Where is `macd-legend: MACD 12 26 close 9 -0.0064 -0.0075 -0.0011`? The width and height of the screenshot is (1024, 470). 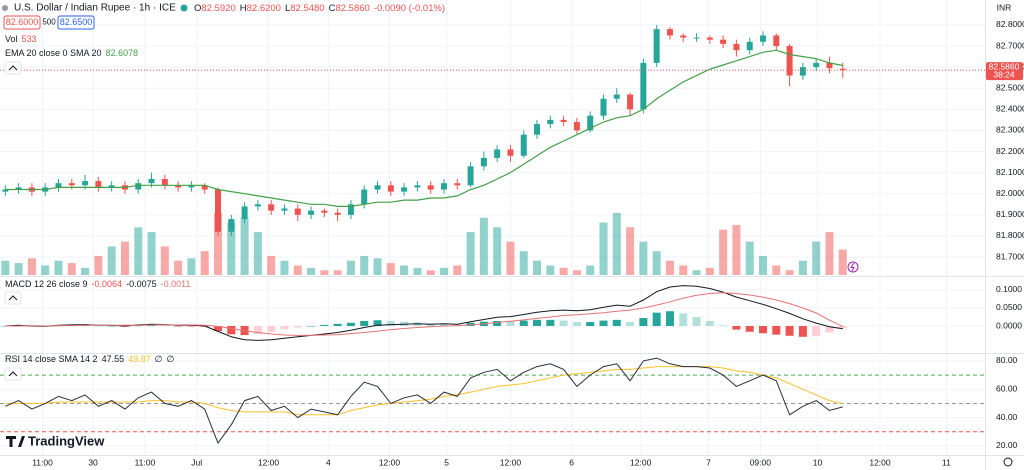
macd-legend: MACD 12 26 close 9 -0.0064 -0.0075 -0.0011 is located at coordinates (97, 284).